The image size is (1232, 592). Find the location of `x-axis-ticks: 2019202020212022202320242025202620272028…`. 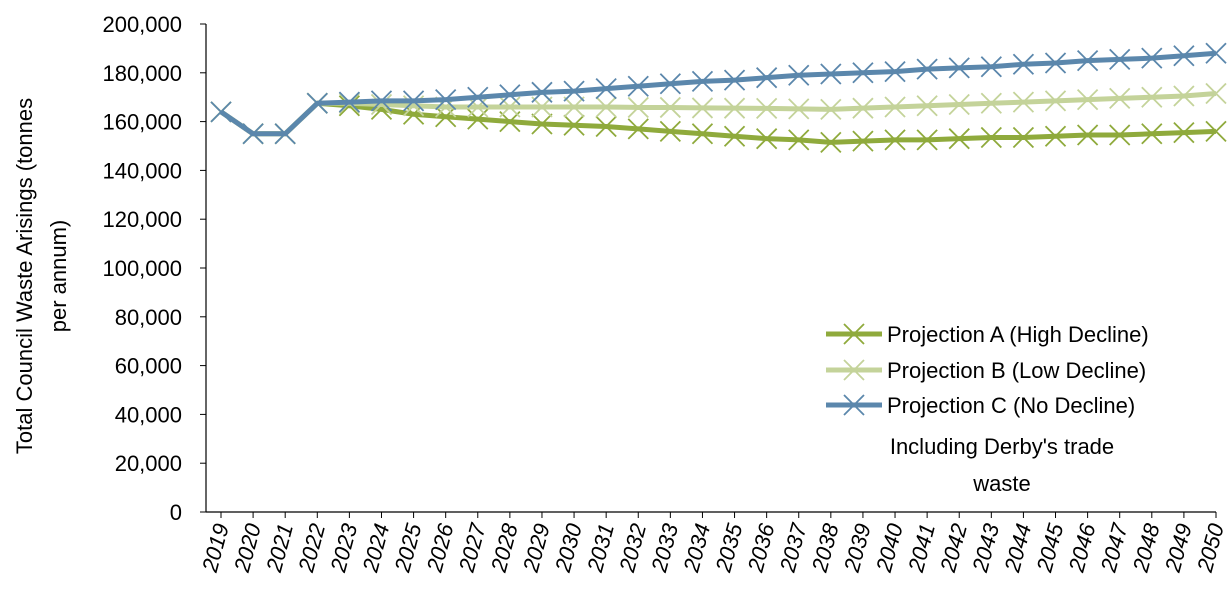

x-axis-ticks: 2019202020212022202320242025202620272028… is located at coordinates (713, 544).